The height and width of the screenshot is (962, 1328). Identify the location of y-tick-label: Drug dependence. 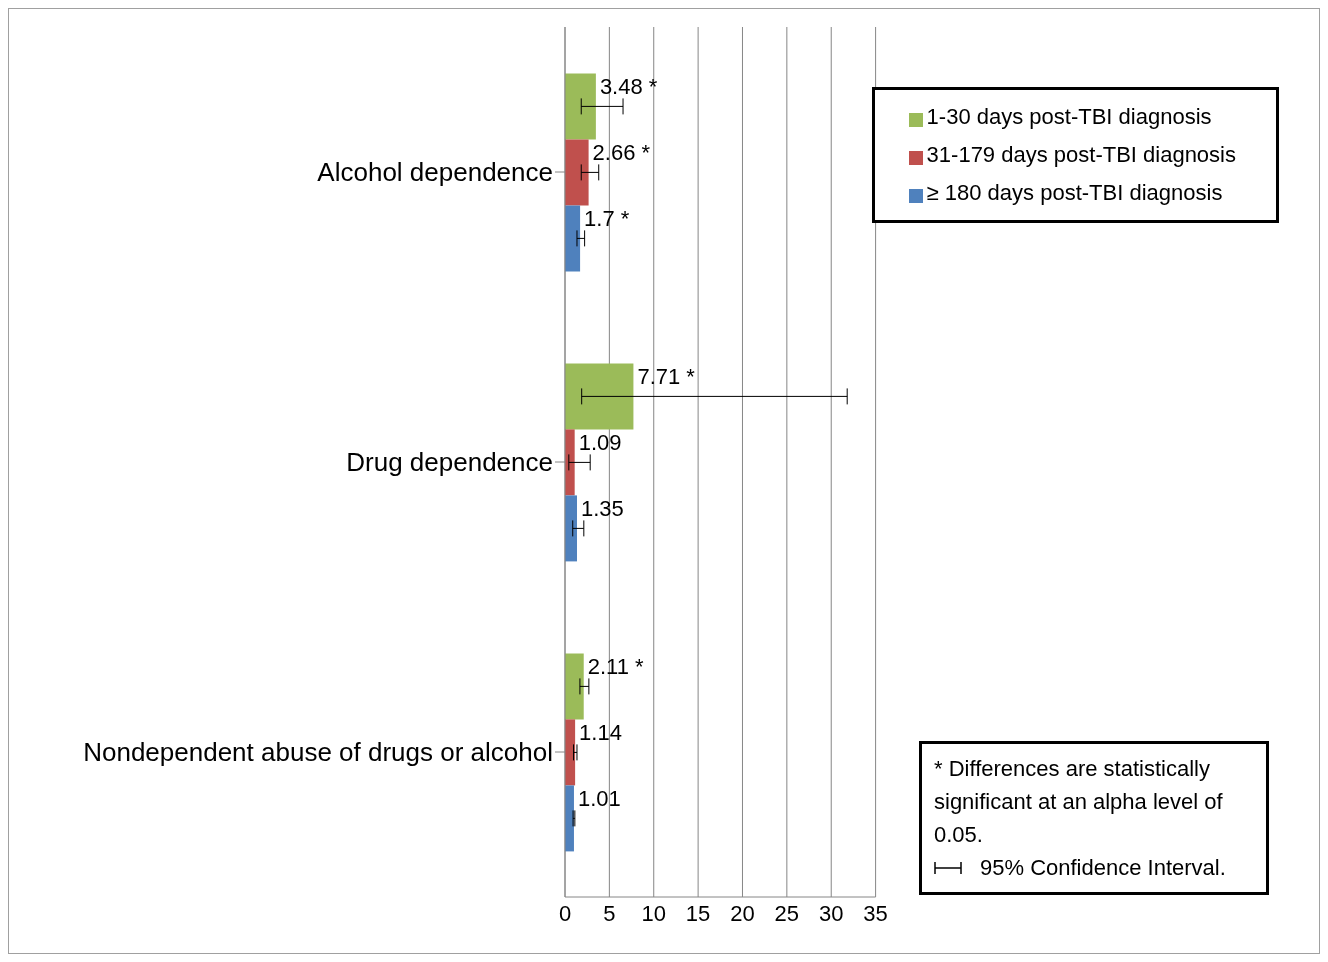
(449, 462).